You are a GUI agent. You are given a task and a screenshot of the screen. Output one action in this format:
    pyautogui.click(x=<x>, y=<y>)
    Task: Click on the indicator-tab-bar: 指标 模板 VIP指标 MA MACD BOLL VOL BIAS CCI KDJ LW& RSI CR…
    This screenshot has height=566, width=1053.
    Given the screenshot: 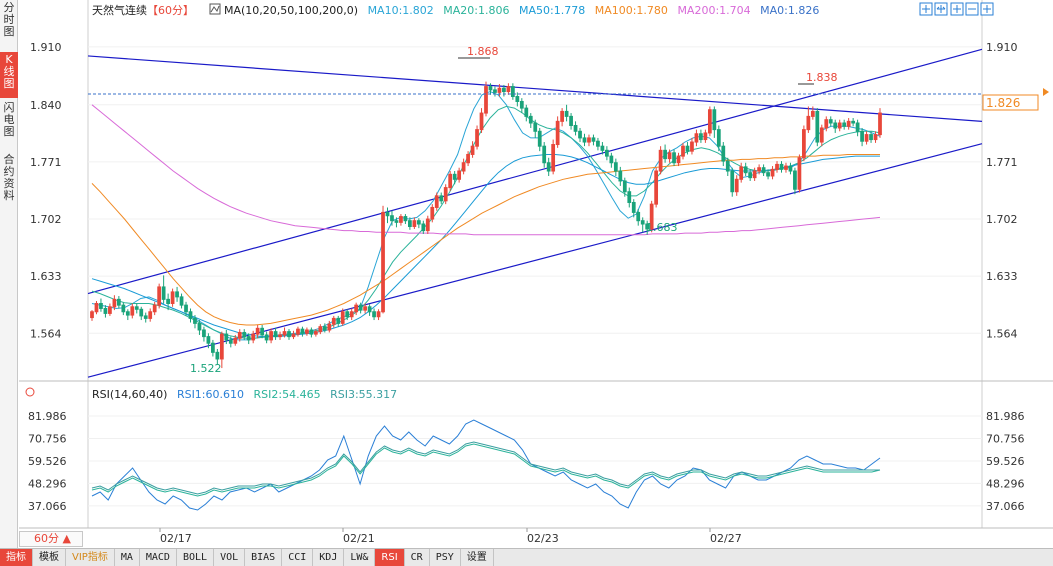 What is the action you would take?
    pyautogui.click(x=526, y=557)
    